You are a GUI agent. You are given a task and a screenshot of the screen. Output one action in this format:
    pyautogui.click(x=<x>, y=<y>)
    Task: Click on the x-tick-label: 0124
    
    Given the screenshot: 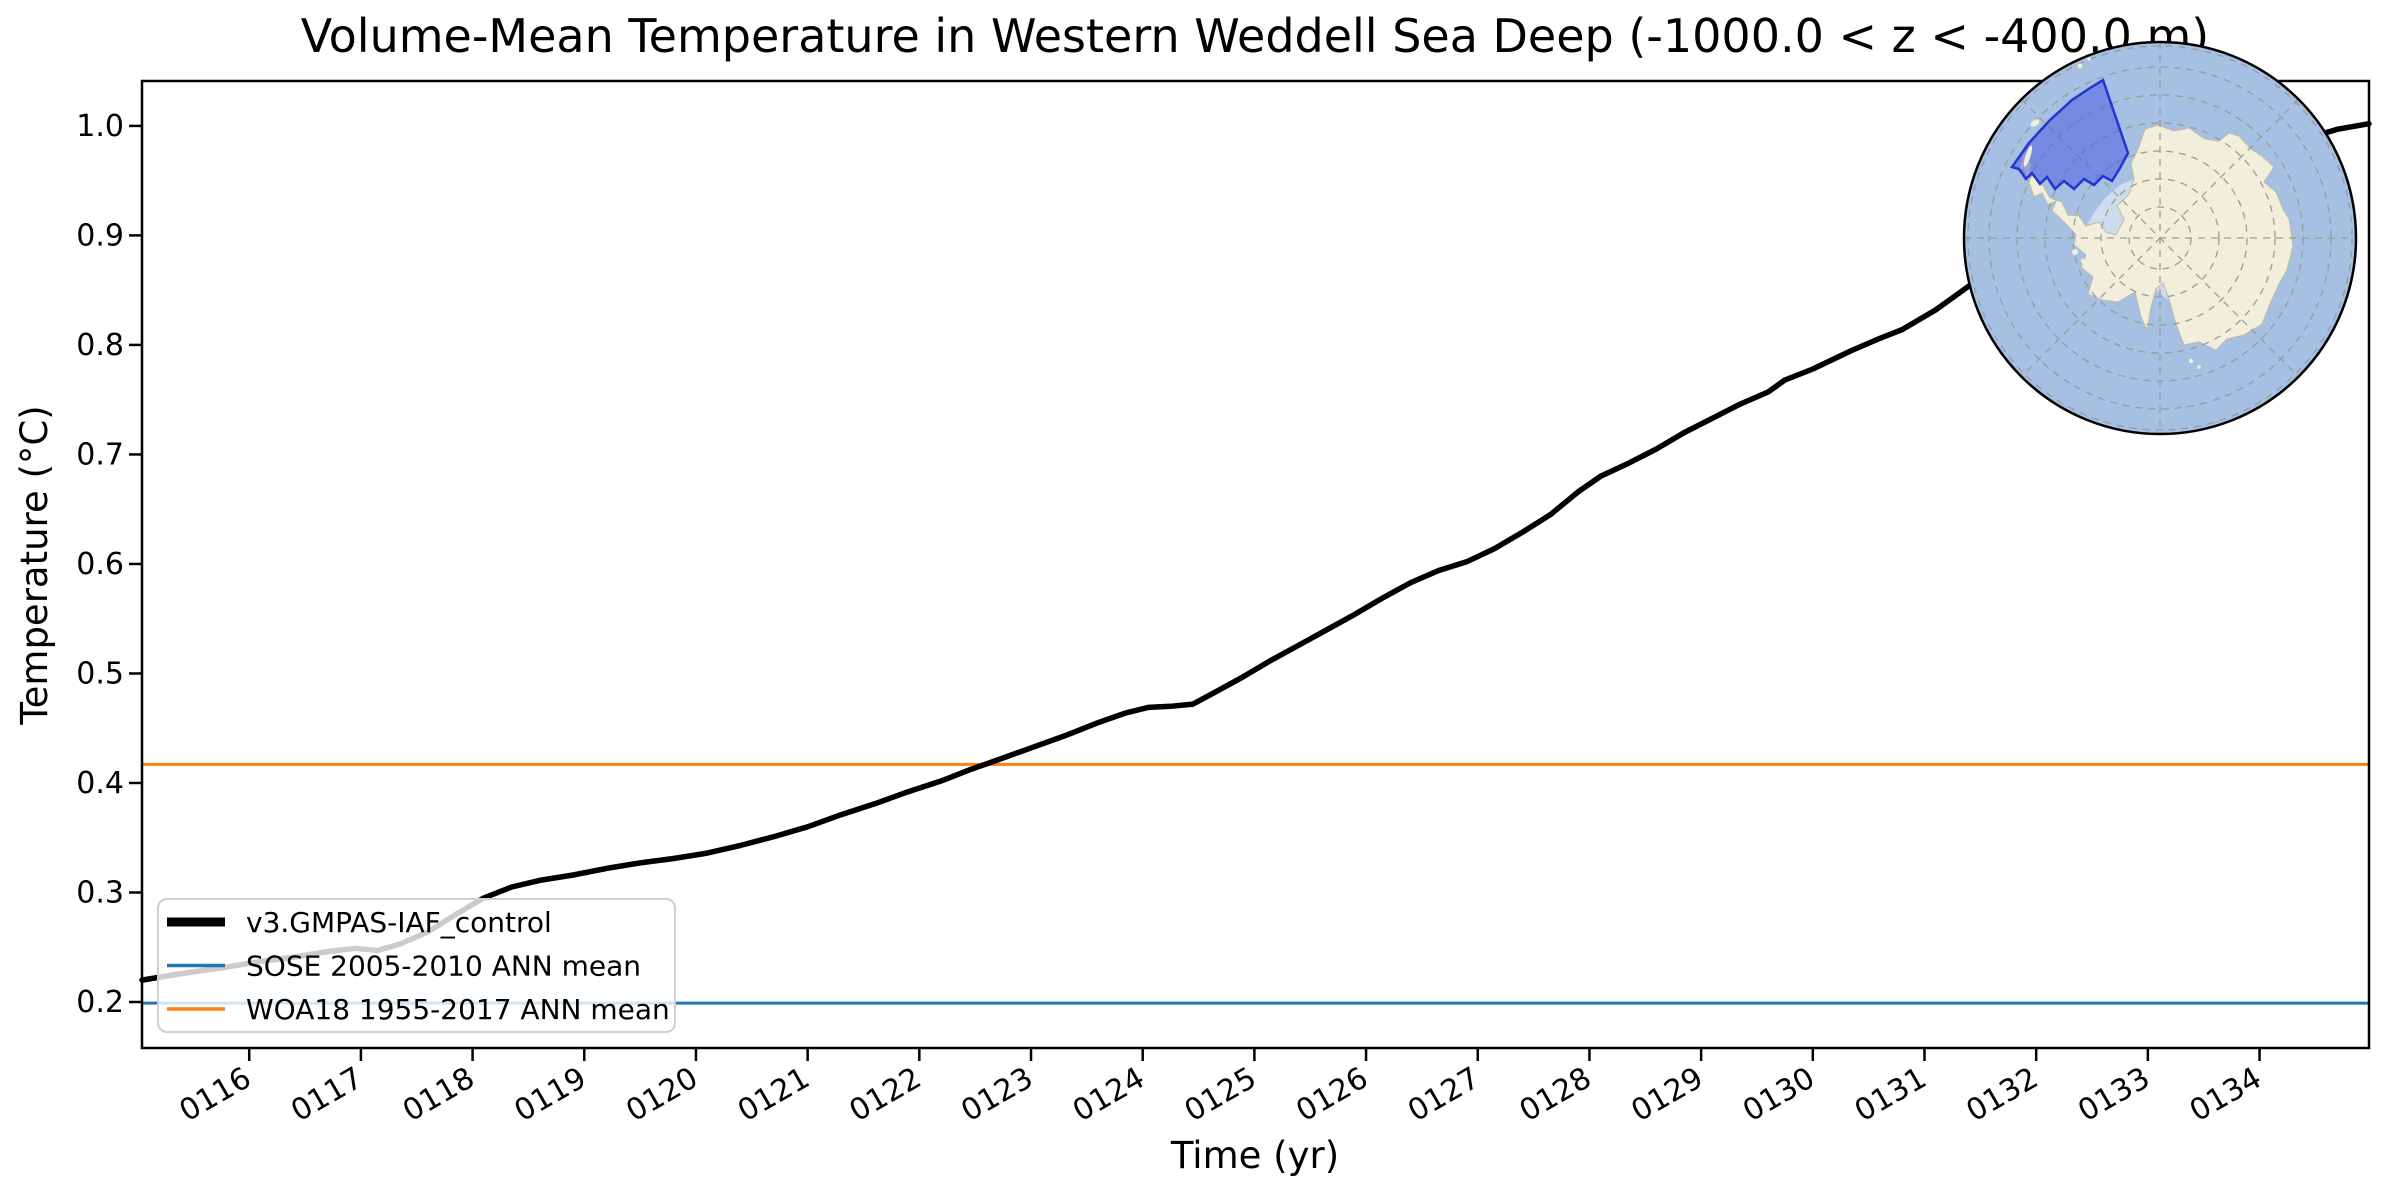 What is the action you would take?
    pyautogui.click(x=1109, y=1095)
    